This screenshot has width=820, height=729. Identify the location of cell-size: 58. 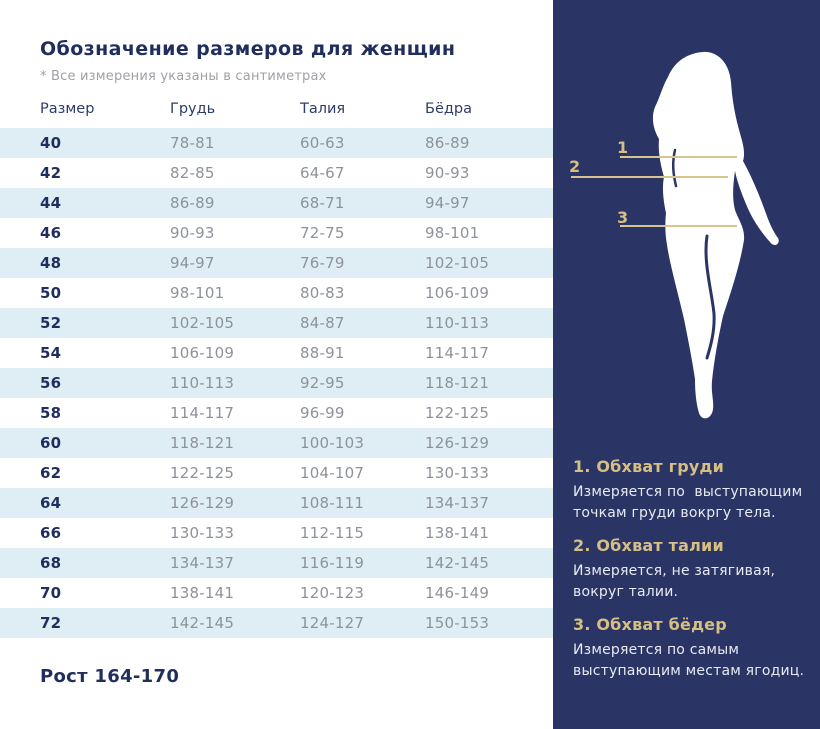
(51, 413).